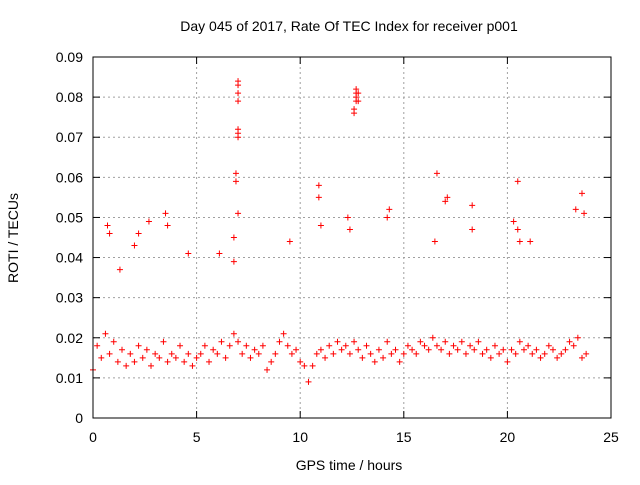 The width and height of the screenshot is (640, 485). I want to click on x-tick-label: 0, so click(93, 437).